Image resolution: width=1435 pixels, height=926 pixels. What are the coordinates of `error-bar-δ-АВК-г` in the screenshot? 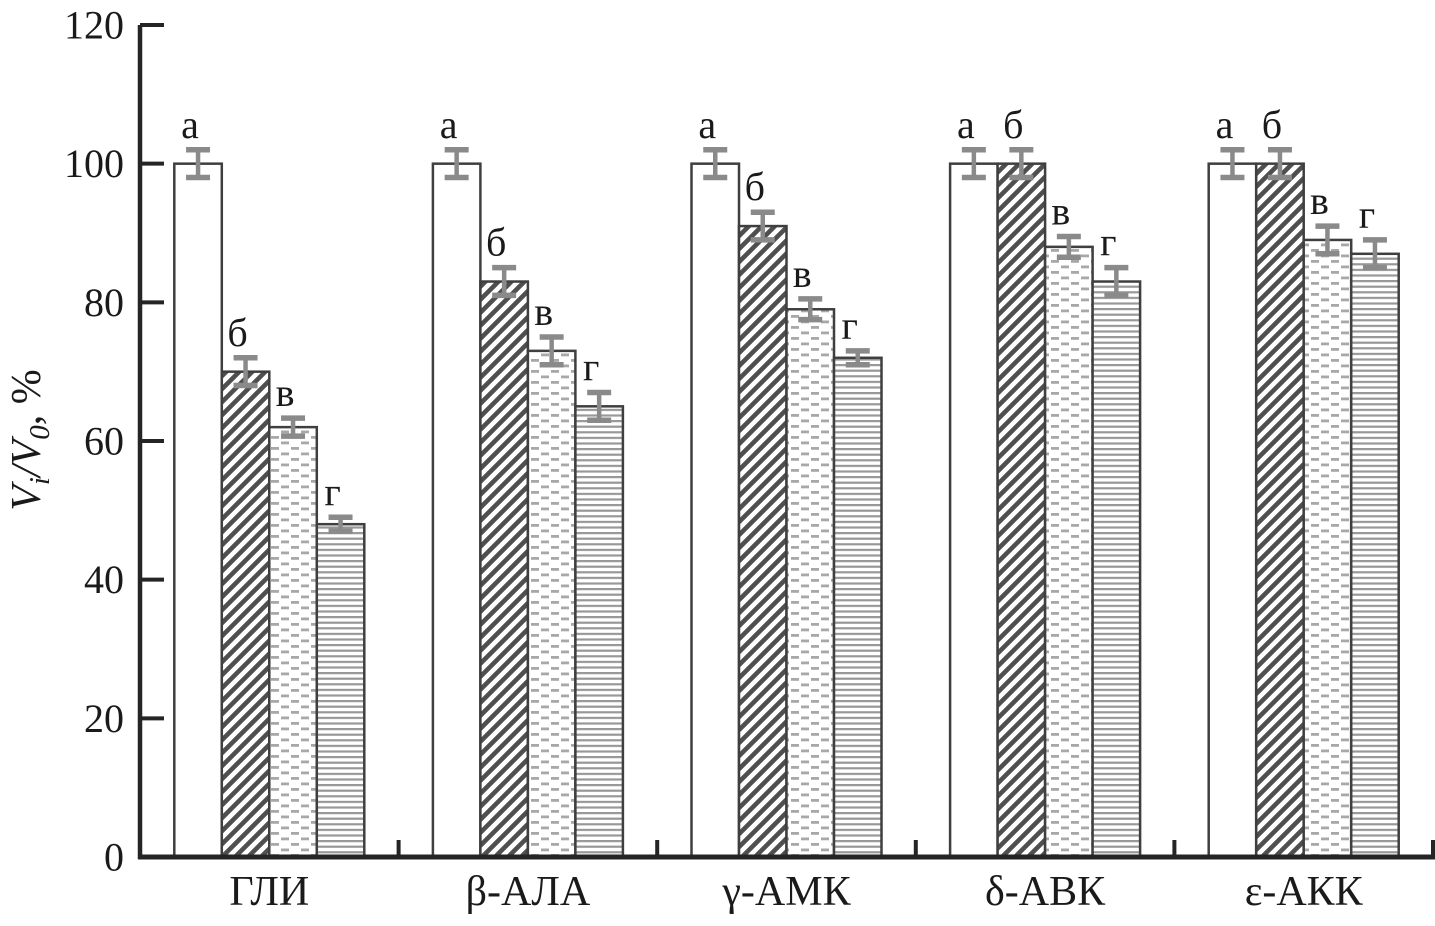 It's located at (1116, 281).